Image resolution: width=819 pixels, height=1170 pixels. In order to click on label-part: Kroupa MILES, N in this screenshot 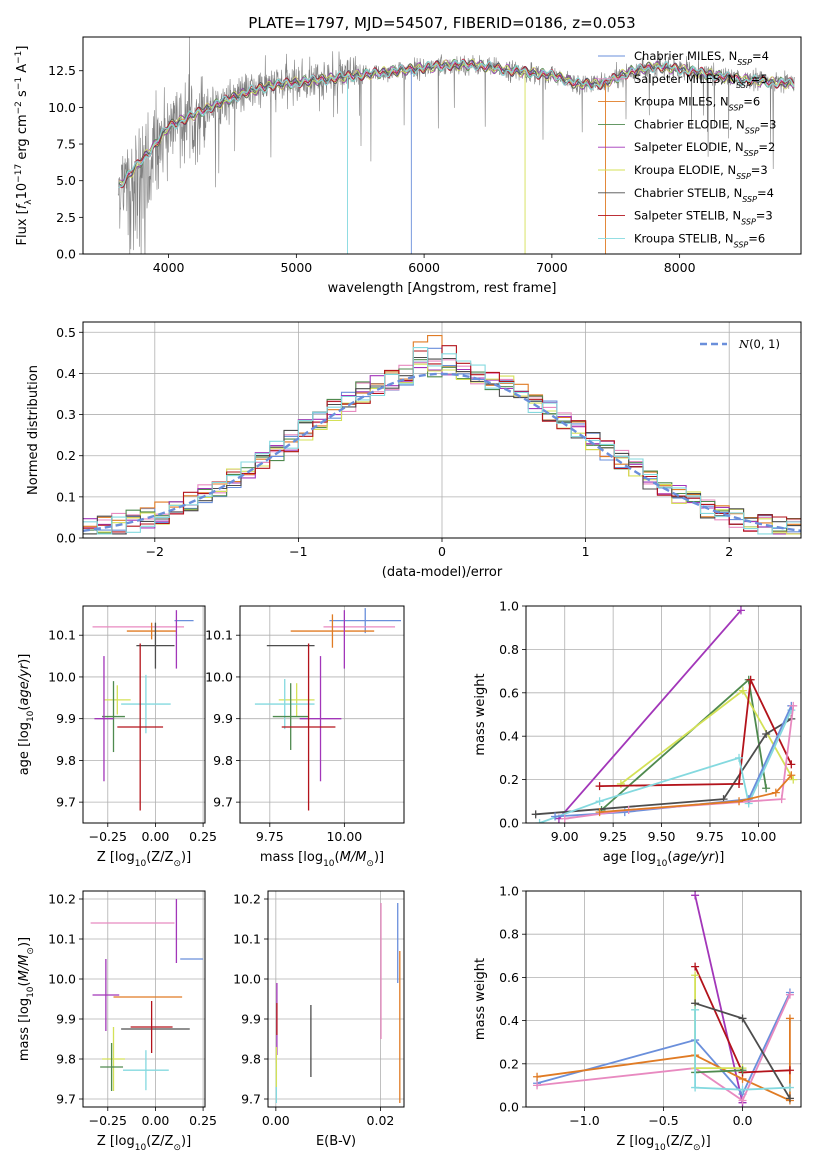, I will do `click(681, 102)`.